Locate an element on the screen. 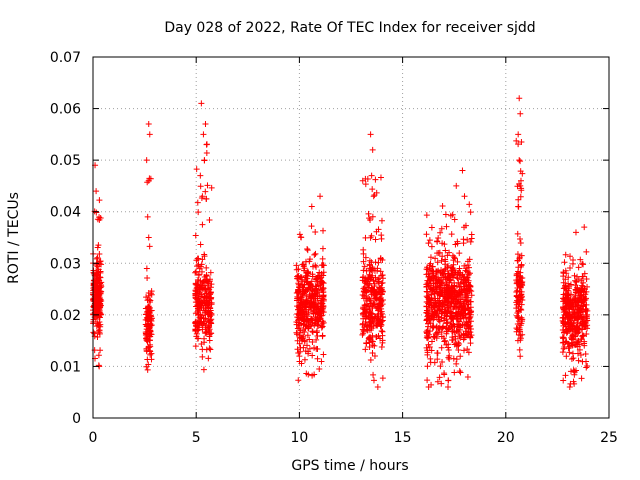  x-tick-label: 5 is located at coordinates (196, 438).